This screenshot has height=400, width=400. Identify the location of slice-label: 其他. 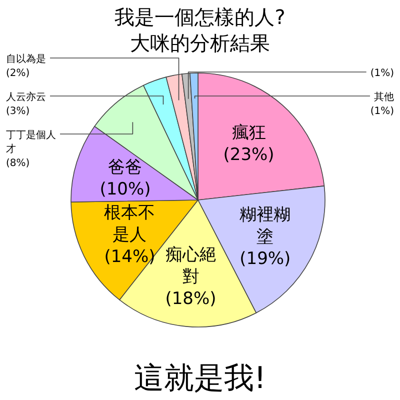
(384, 97).